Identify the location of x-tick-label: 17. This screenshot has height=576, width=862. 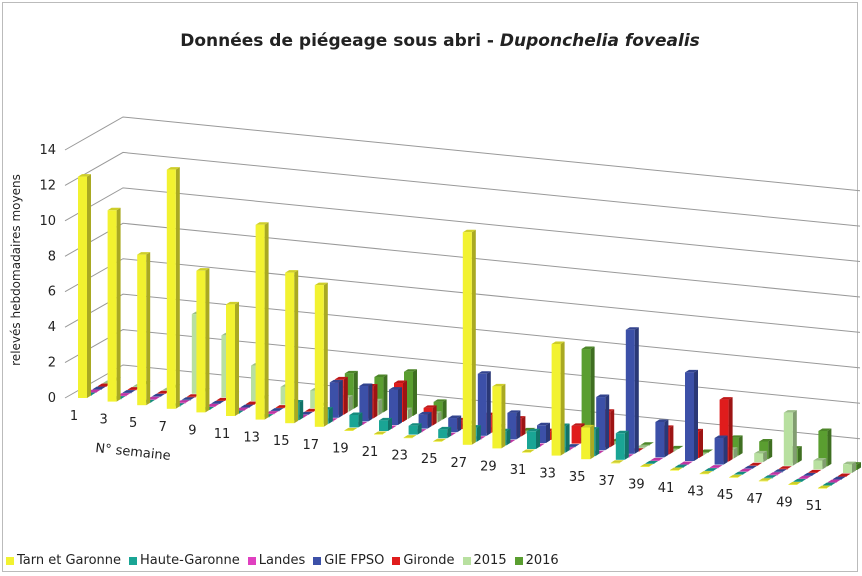
(311, 445).